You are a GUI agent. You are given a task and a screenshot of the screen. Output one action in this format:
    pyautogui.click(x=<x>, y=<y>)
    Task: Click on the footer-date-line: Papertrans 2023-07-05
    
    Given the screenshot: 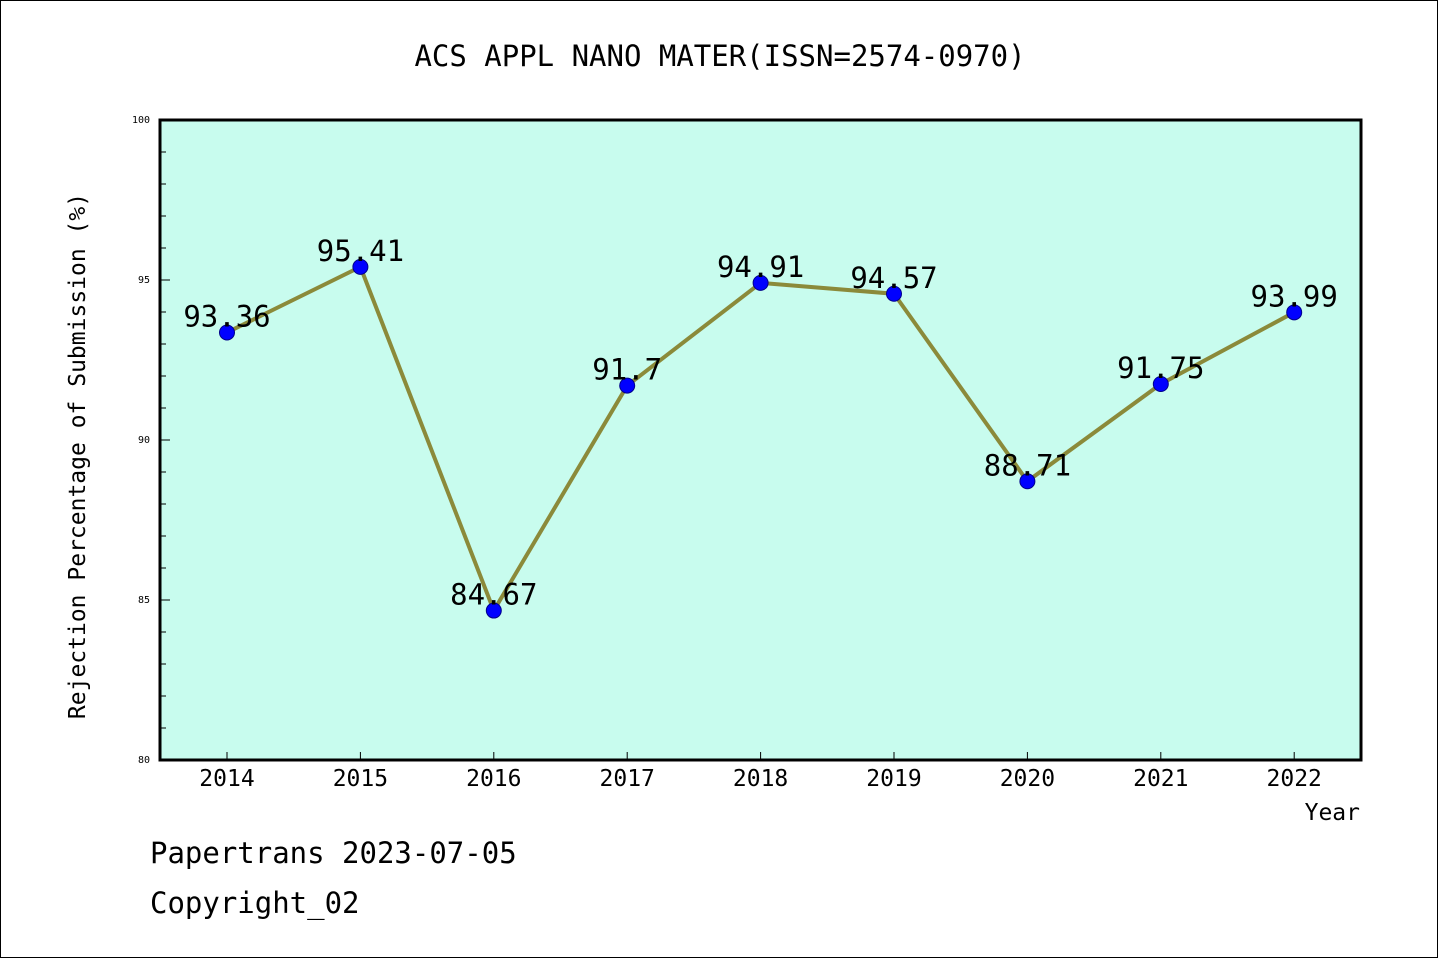 What is the action you would take?
    pyautogui.click(x=333, y=853)
    